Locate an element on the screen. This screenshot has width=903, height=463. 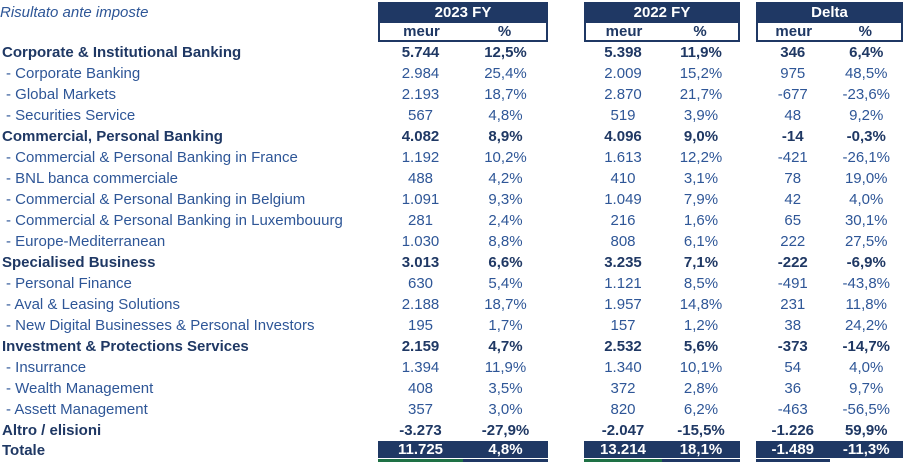
pct-value: 6,2% is located at coordinates (701, 409).